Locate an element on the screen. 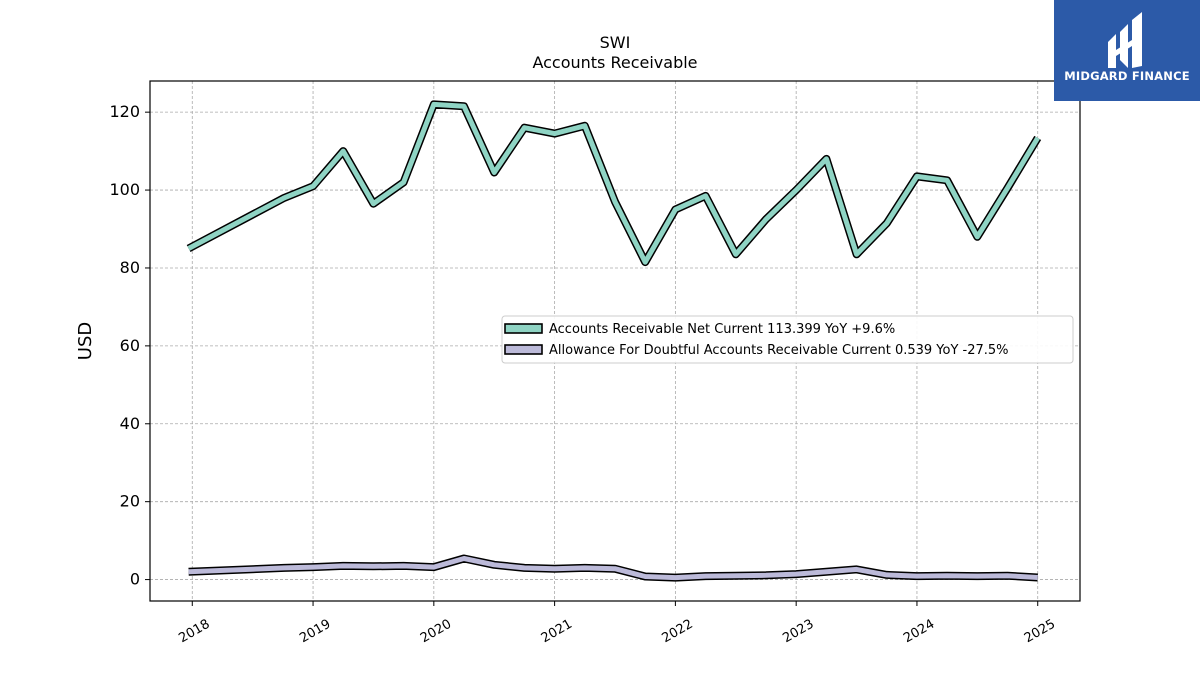  y-tick-label: 40 is located at coordinates (130, 423).